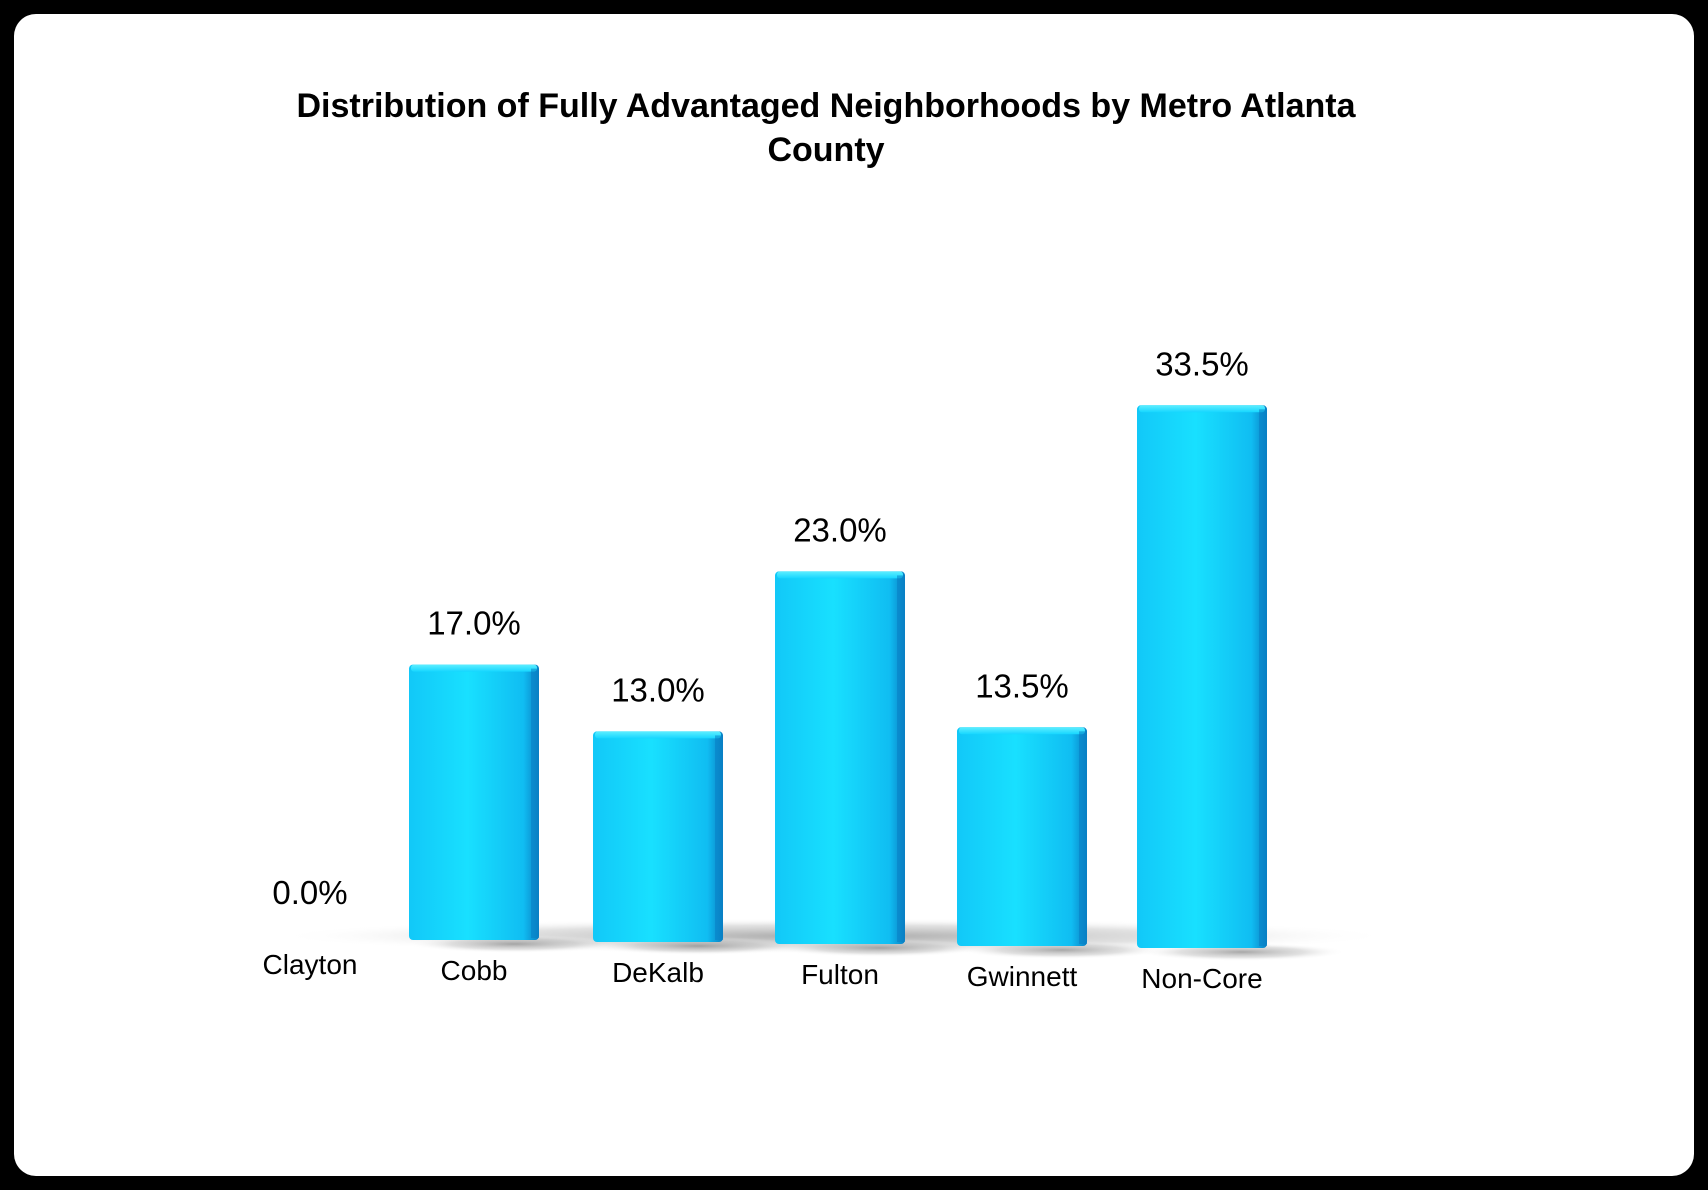 This screenshot has width=1708, height=1190. Describe the element at coordinates (658, 972) in the screenshot. I see `category-label-dekalb: DeKalb` at that location.